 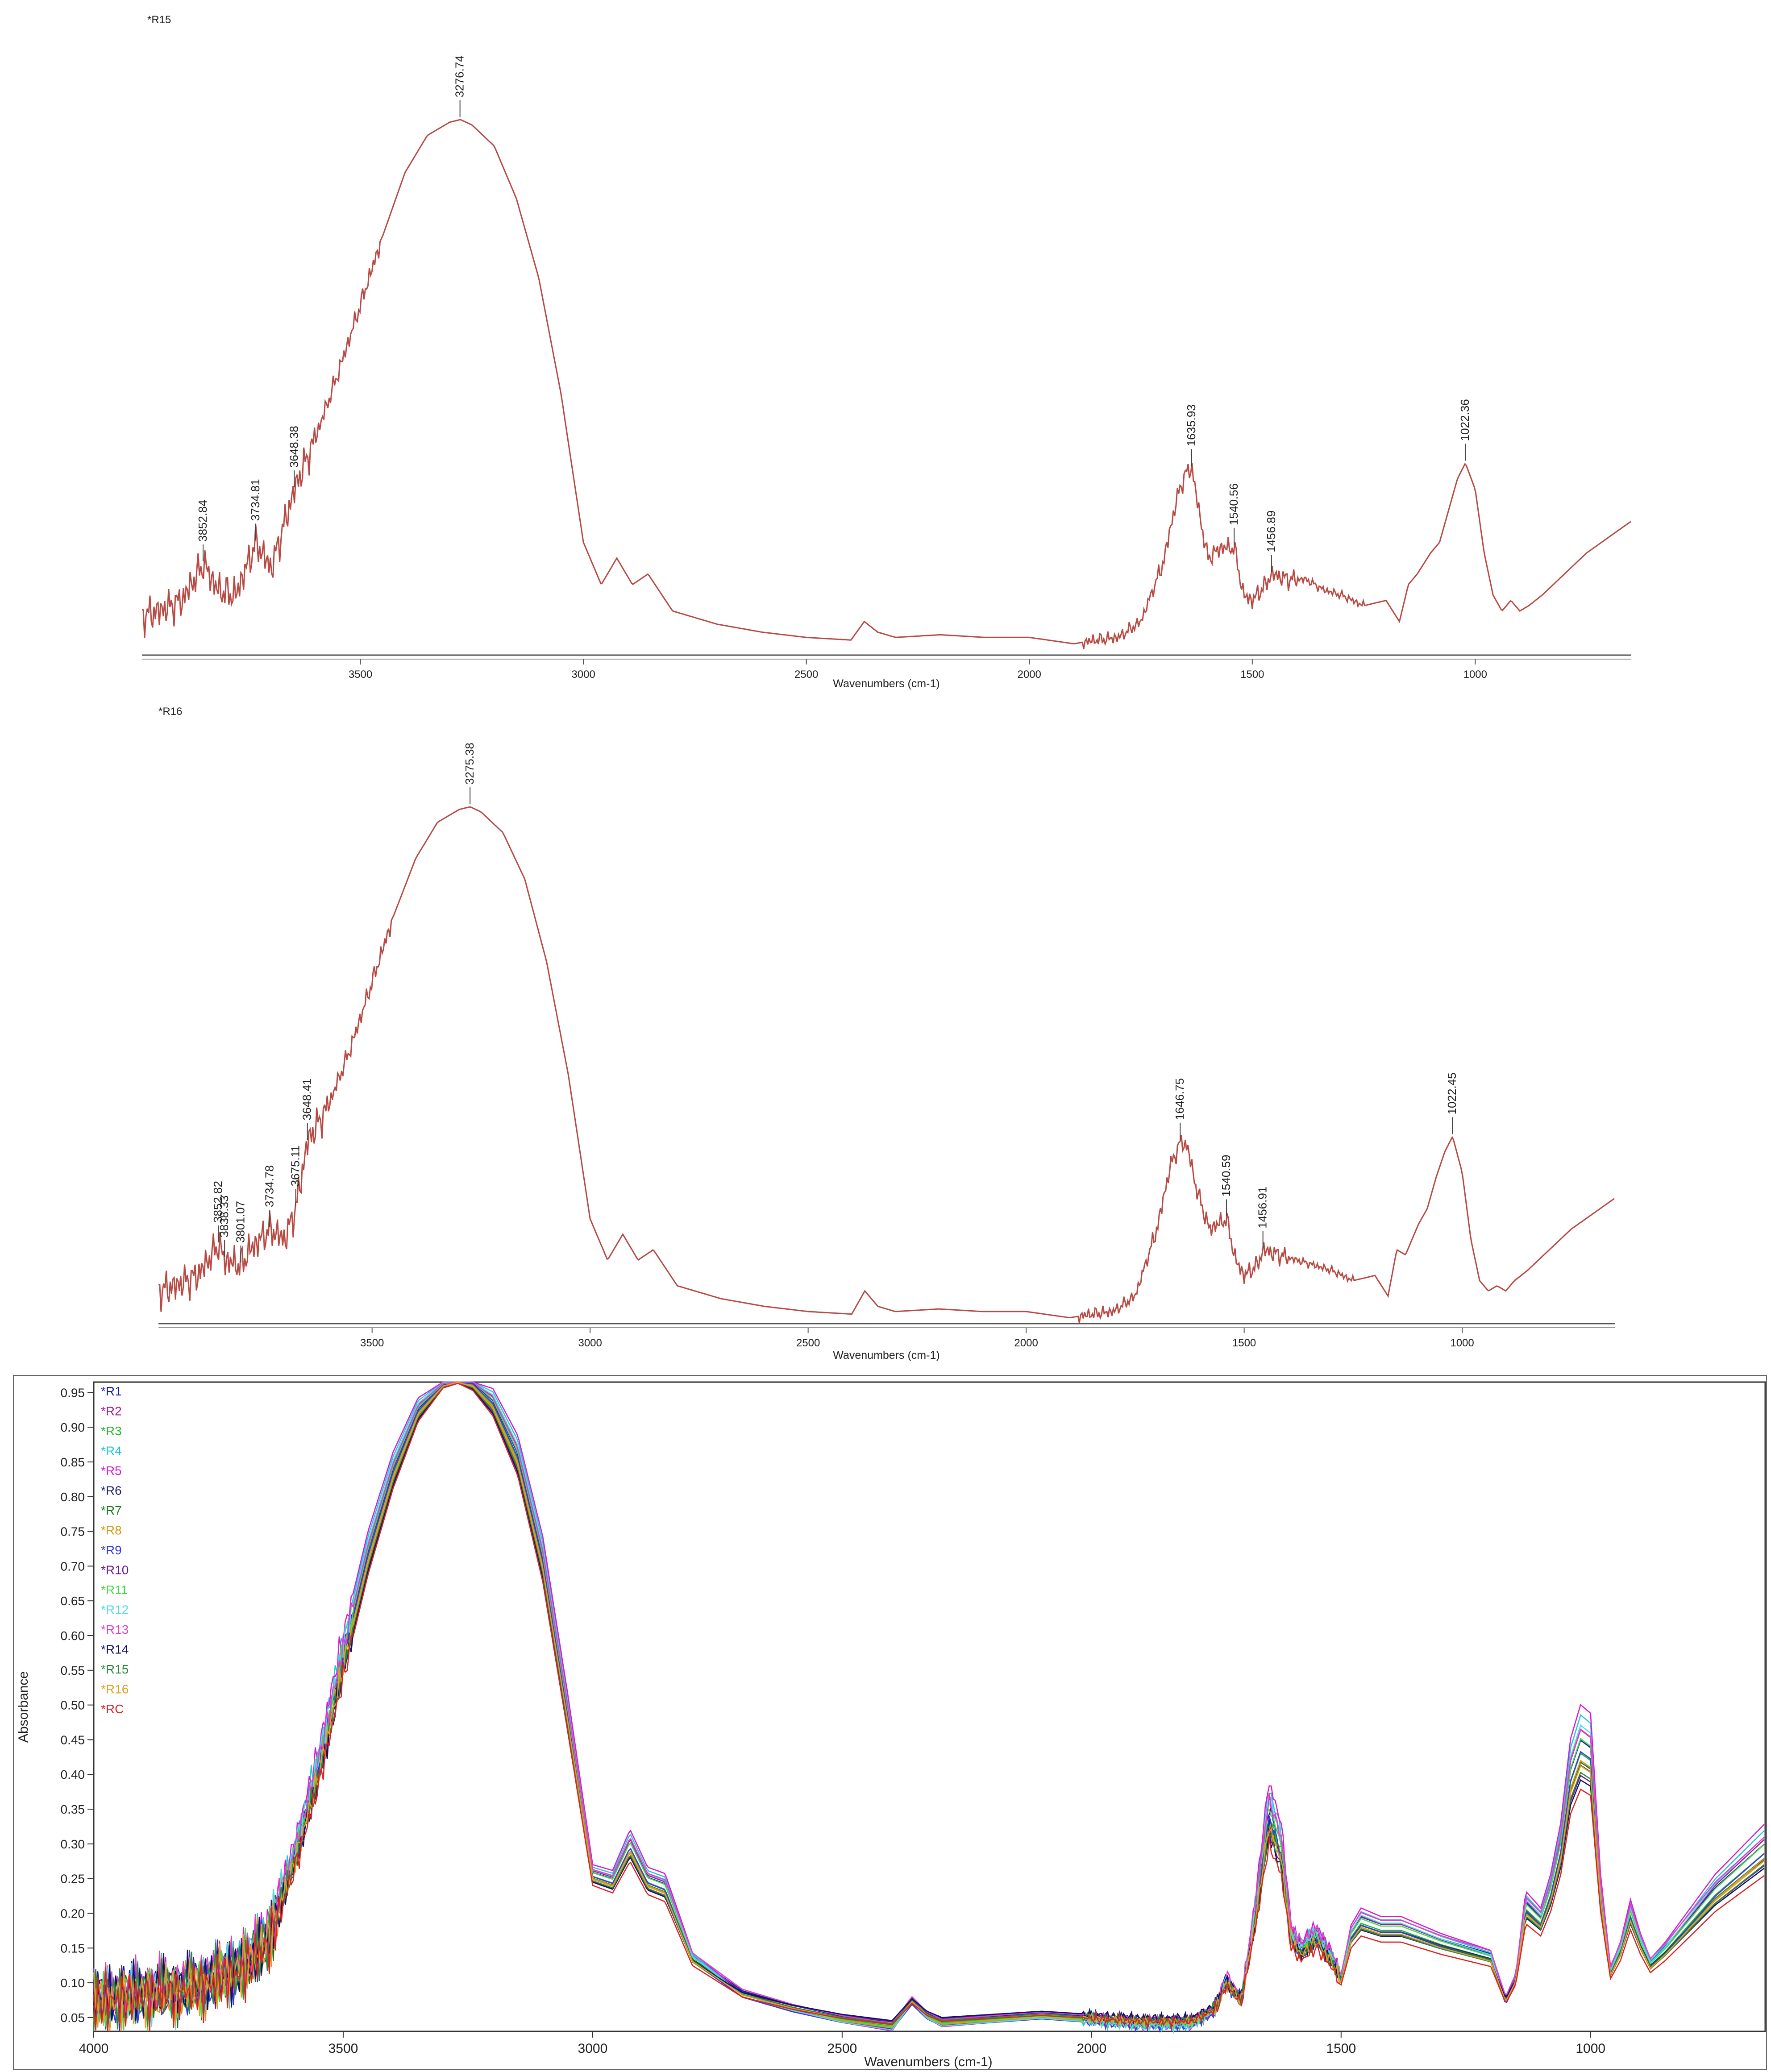 I want to click on legend-entry: *R15, so click(x=115, y=1669).